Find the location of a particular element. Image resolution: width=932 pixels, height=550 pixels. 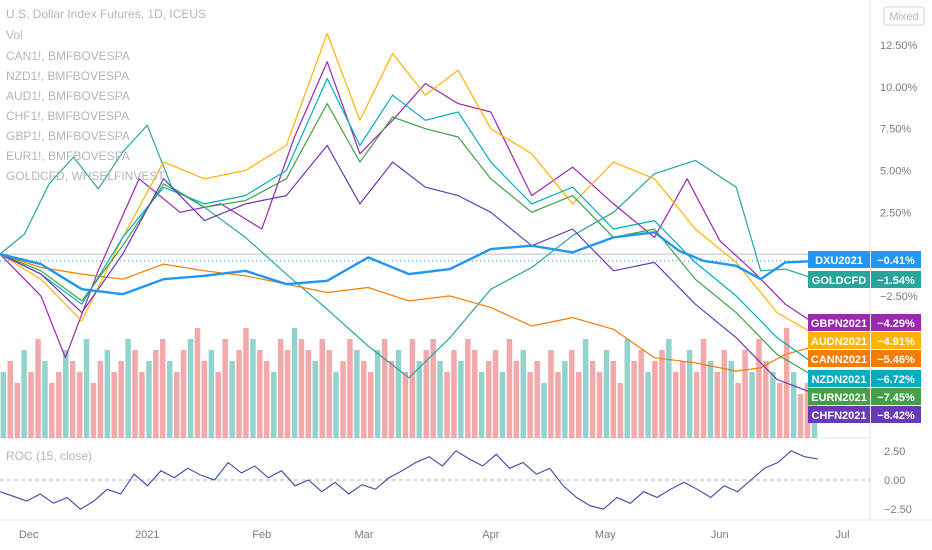

legend-chf: CHF1!, BMFBOVESPA is located at coordinates (67, 116).